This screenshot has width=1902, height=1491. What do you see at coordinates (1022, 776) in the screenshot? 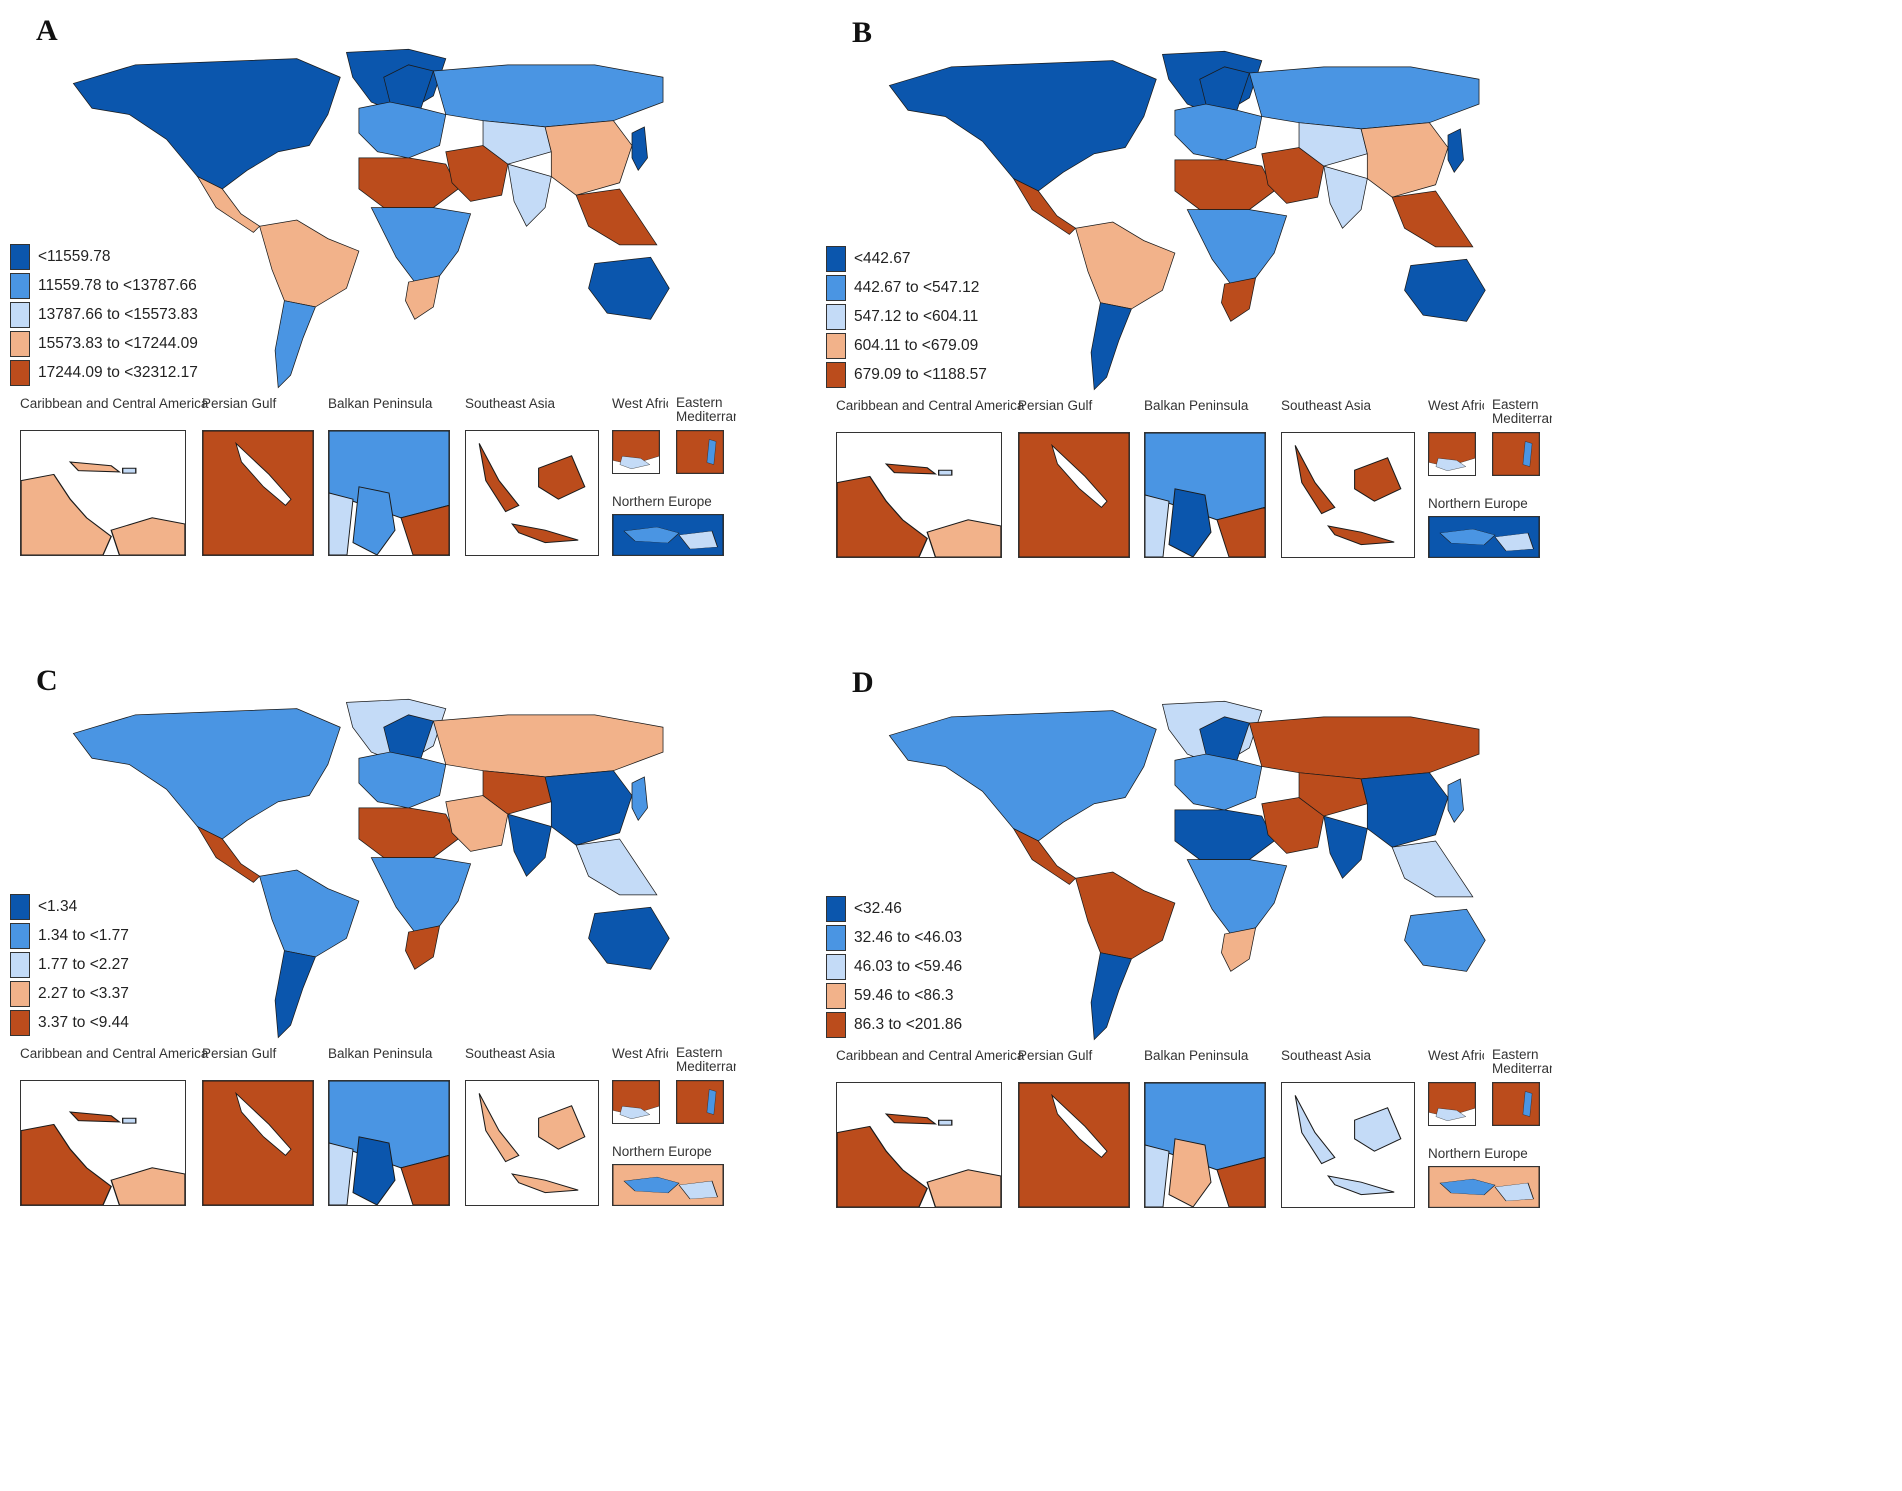
I see `region-north-america` at bounding box center [1022, 776].